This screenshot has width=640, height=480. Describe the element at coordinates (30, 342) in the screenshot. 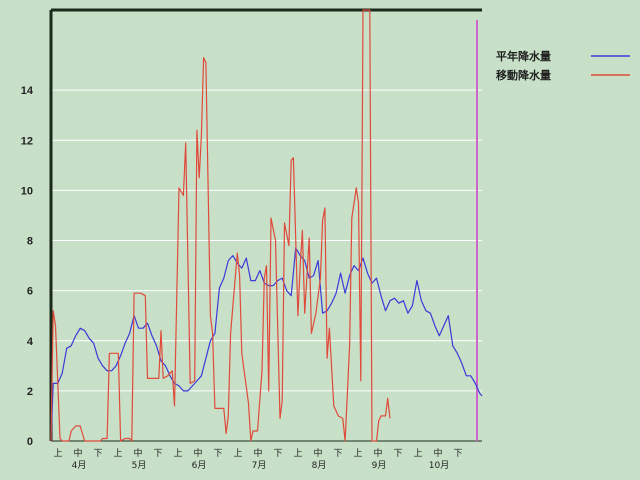

I see `y-tick-label: 4` at that location.